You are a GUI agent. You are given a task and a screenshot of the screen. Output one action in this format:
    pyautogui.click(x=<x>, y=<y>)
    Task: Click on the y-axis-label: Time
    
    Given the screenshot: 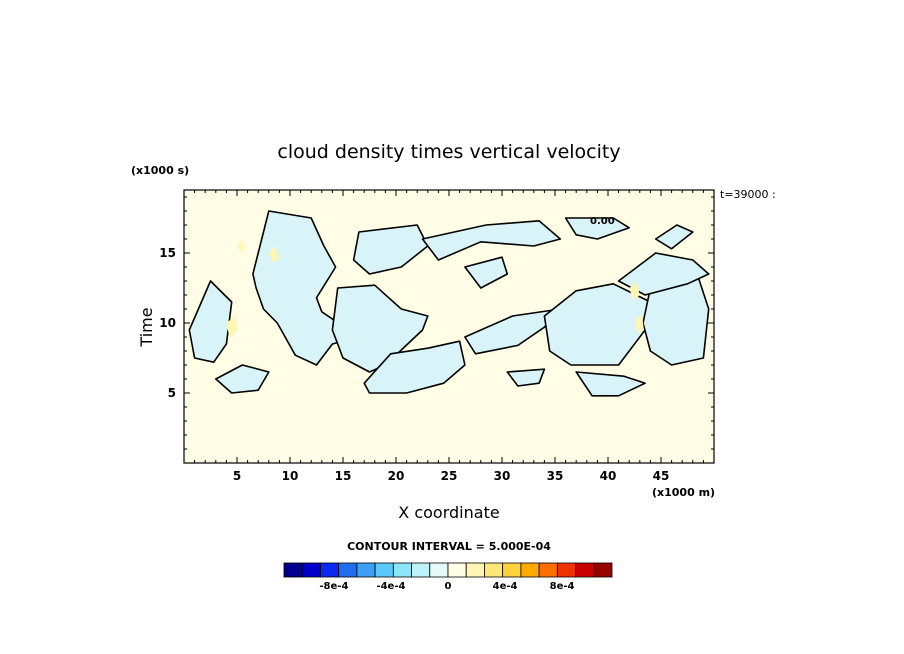 What is the action you would take?
    pyautogui.click(x=146, y=327)
    